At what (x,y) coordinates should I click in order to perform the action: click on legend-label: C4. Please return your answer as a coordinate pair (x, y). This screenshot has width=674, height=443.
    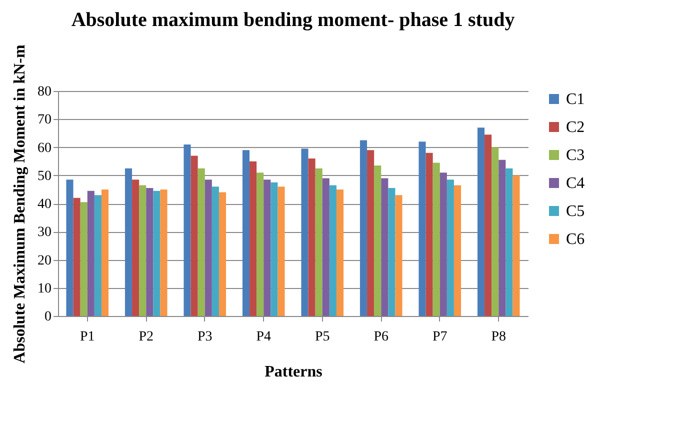
    Looking at the image, I should click on (575, 183).